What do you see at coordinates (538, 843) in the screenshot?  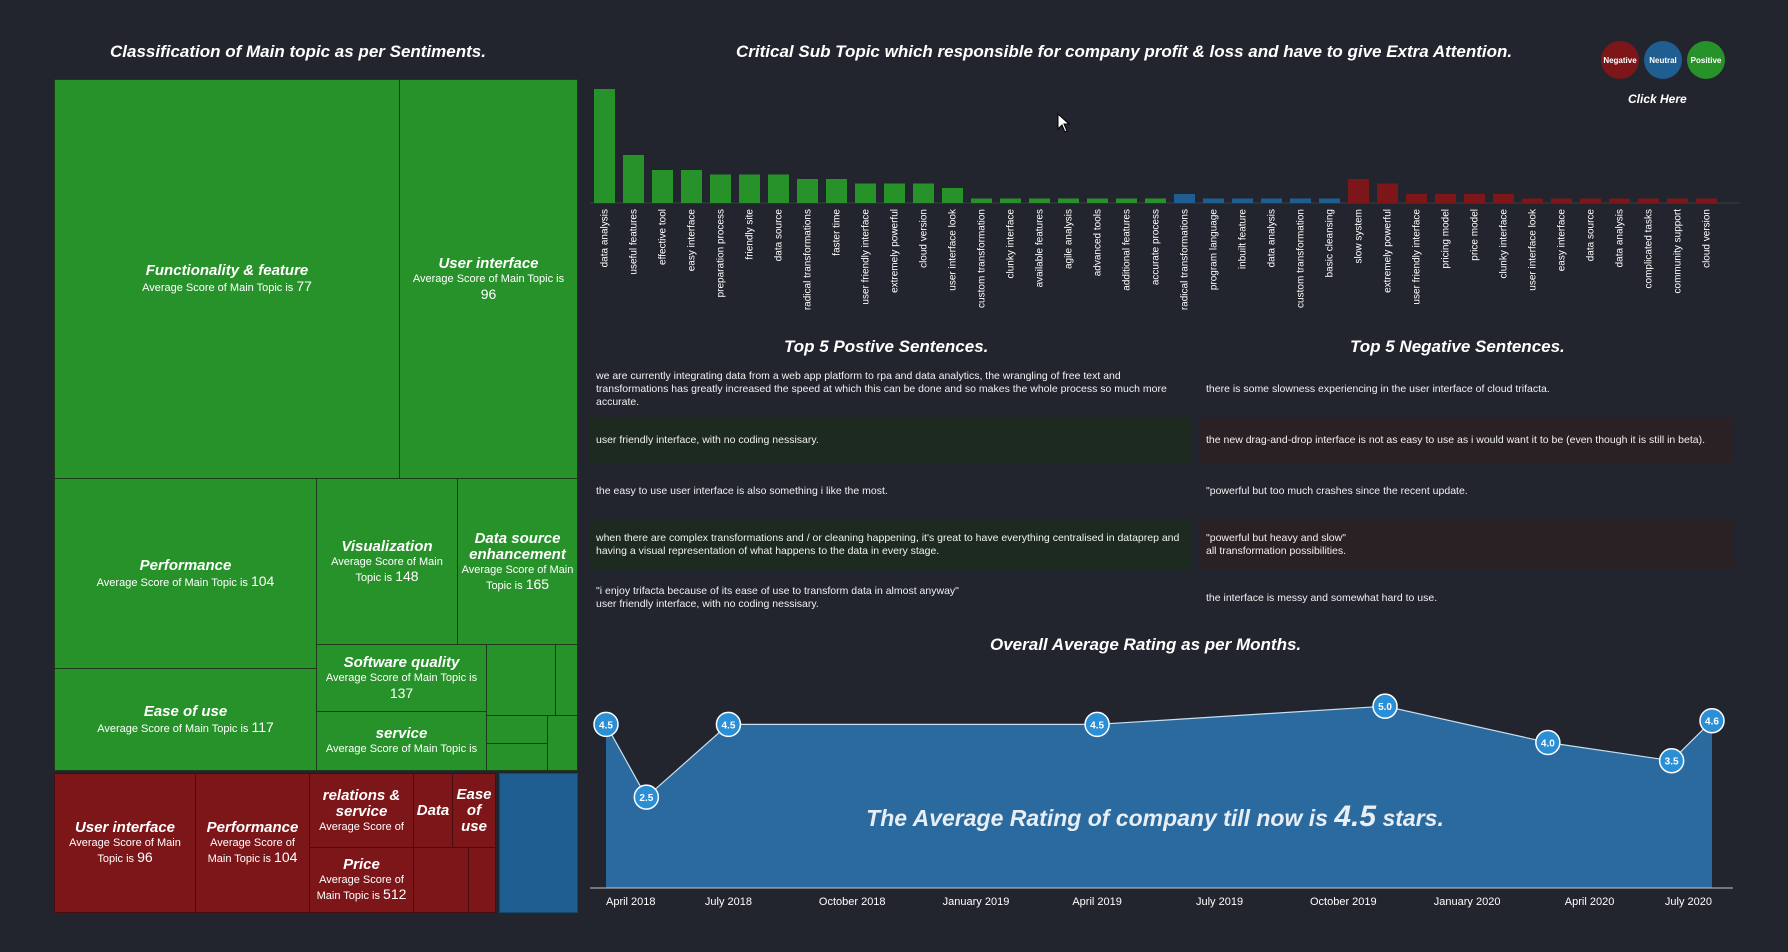 I see `treemap-tile-neutral` at bounding box center [538, 843].